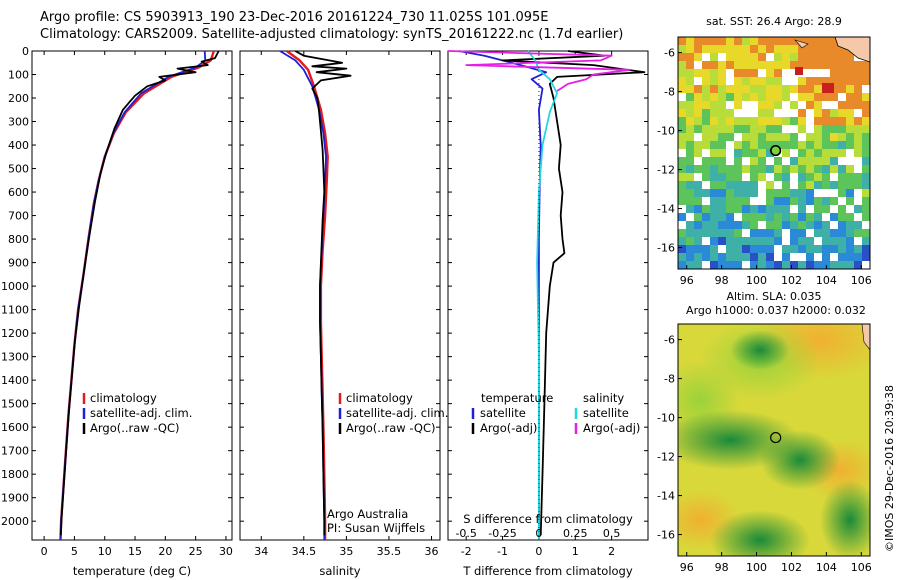 The width and height of the screenshot is (900, 580). Describe the element at coordinates (773, 296) in the screenshot. I see `sla-map-title: Altim. SLA: 0.035` at that location.